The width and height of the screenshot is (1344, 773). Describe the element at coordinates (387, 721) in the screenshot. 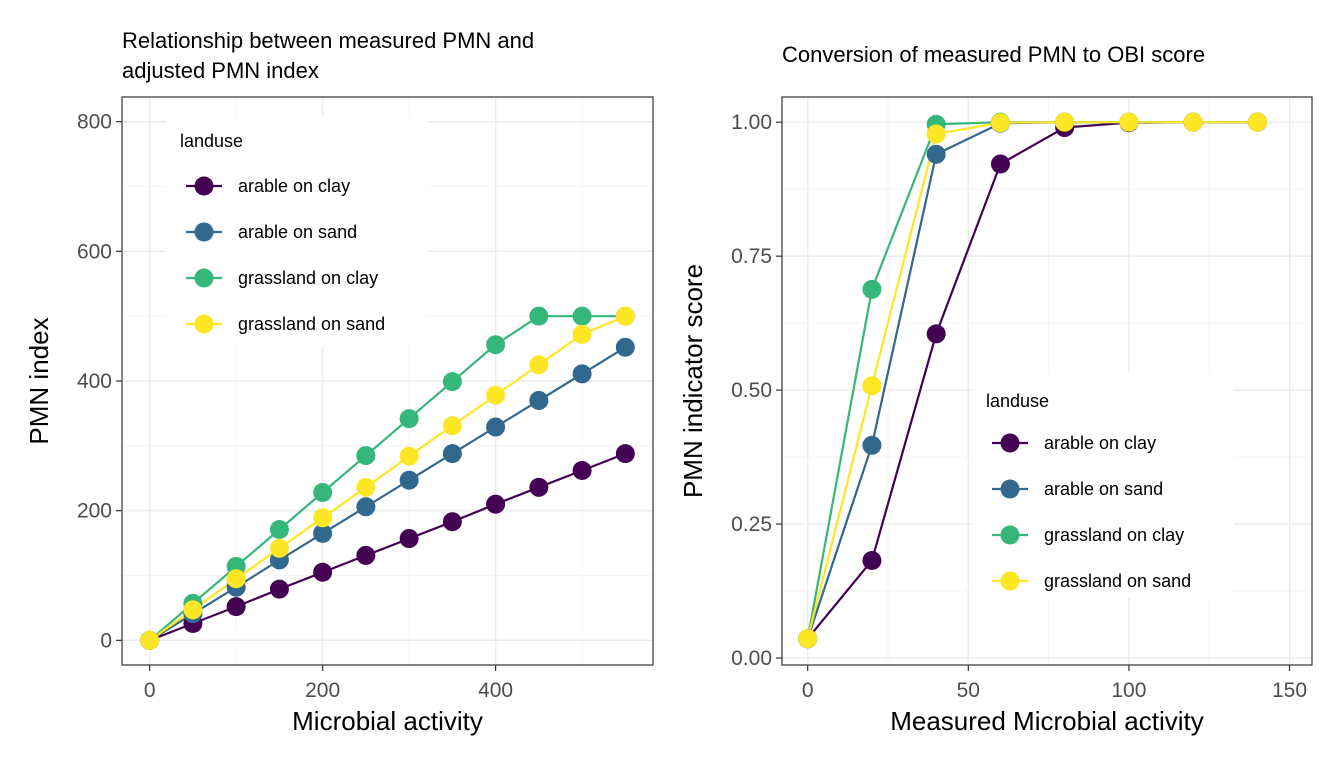

I see `x-axis-title: Microbial activity` at that location.